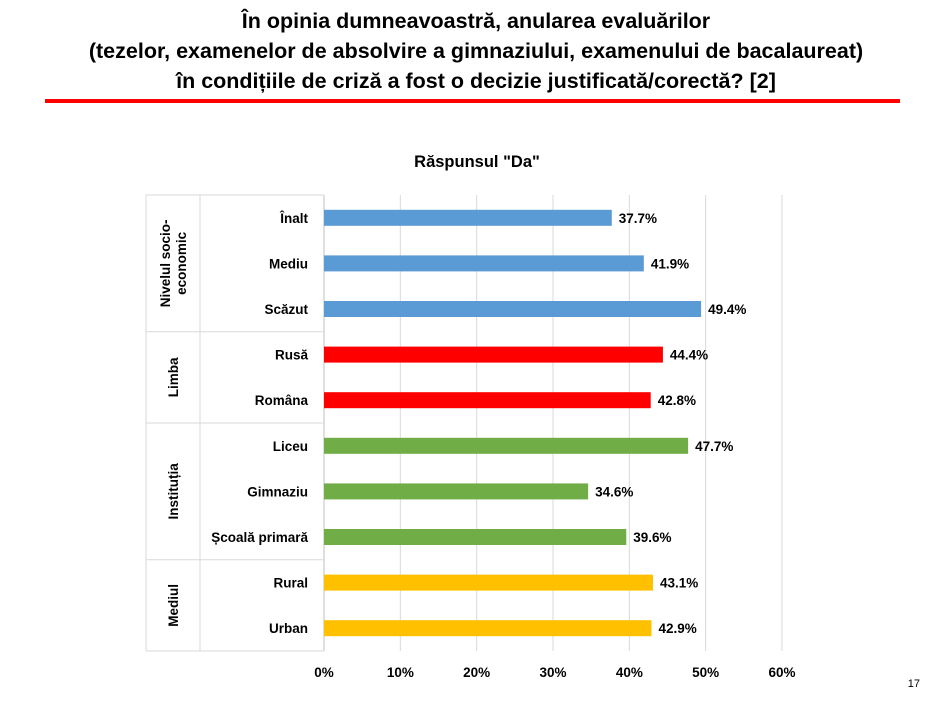  What do you see at coordinates (290, 446) in the screenshot?
I see `category-label: Liceu` at bounding box center [290, 446].